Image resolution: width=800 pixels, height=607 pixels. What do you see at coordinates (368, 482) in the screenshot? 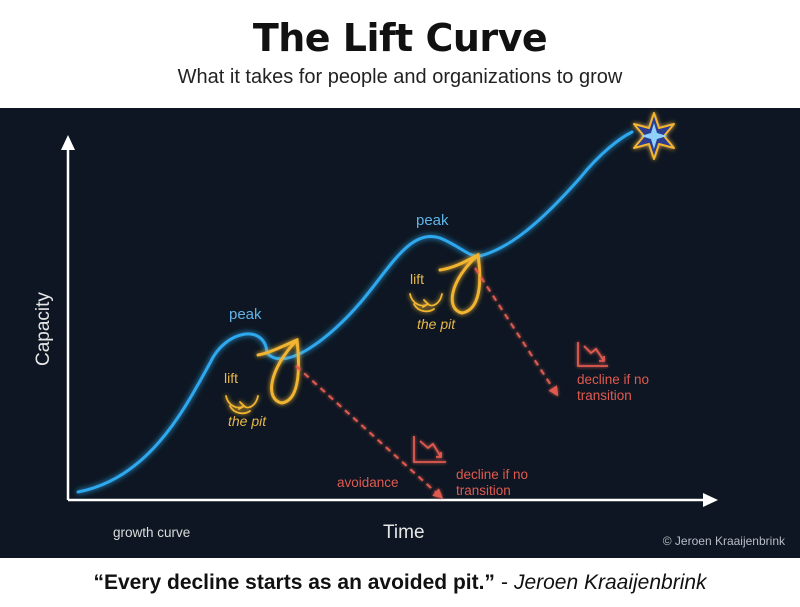
I see `avoidance-label: avoidance` at bounding box center [368, 482].